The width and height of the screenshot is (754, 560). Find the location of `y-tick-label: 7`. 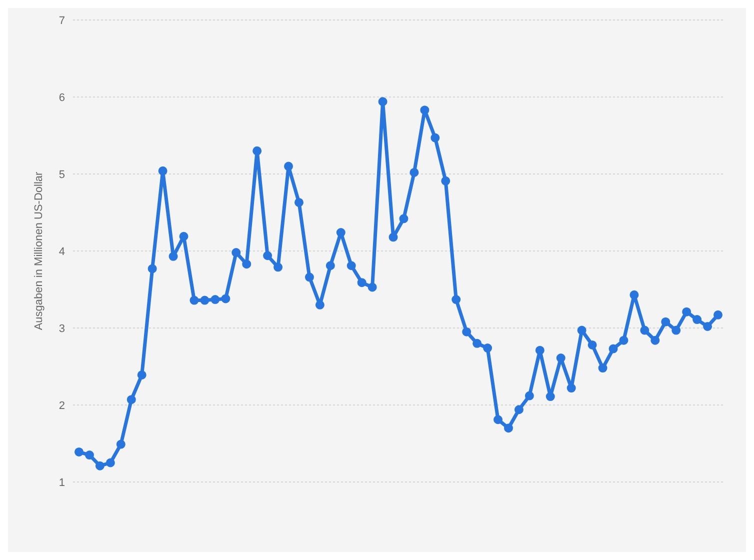

y-tick-label: 7 is located at coordinates (61, 20).